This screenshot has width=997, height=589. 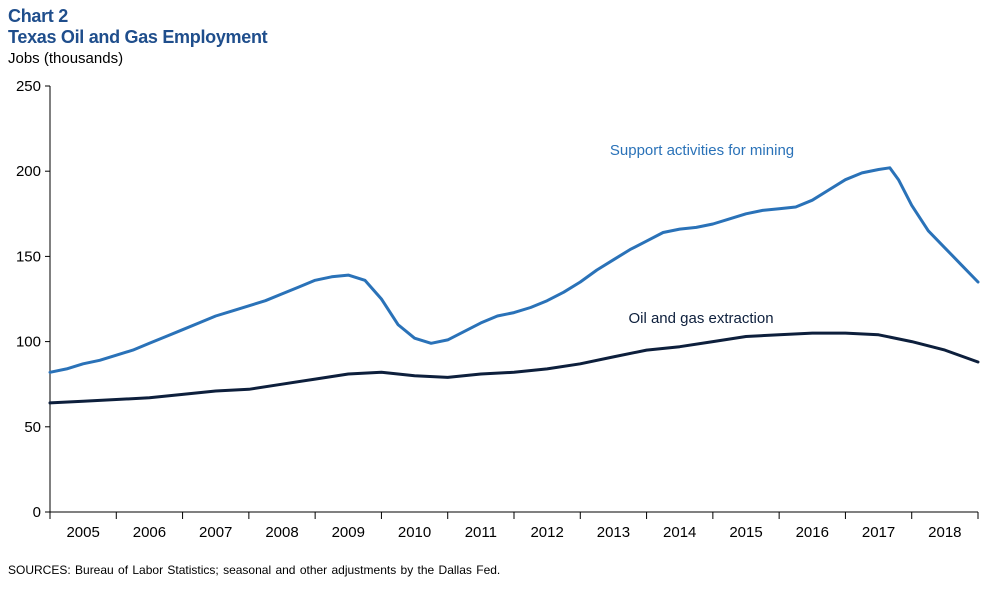 What do you see at coordinates (32, 427) in the screenshot?
I see `y-tick-label: 50` at bounding box center [32, 427].